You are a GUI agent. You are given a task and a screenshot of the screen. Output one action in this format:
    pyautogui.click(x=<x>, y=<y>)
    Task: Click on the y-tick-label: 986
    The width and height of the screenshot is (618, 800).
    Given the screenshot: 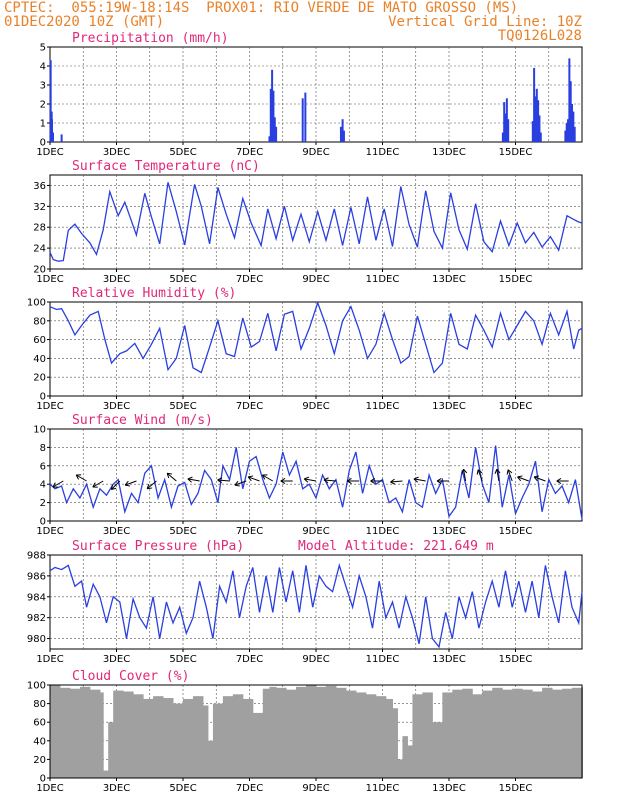 What is the action you would take?
    pyautogui.click(x=36, y=576)
    